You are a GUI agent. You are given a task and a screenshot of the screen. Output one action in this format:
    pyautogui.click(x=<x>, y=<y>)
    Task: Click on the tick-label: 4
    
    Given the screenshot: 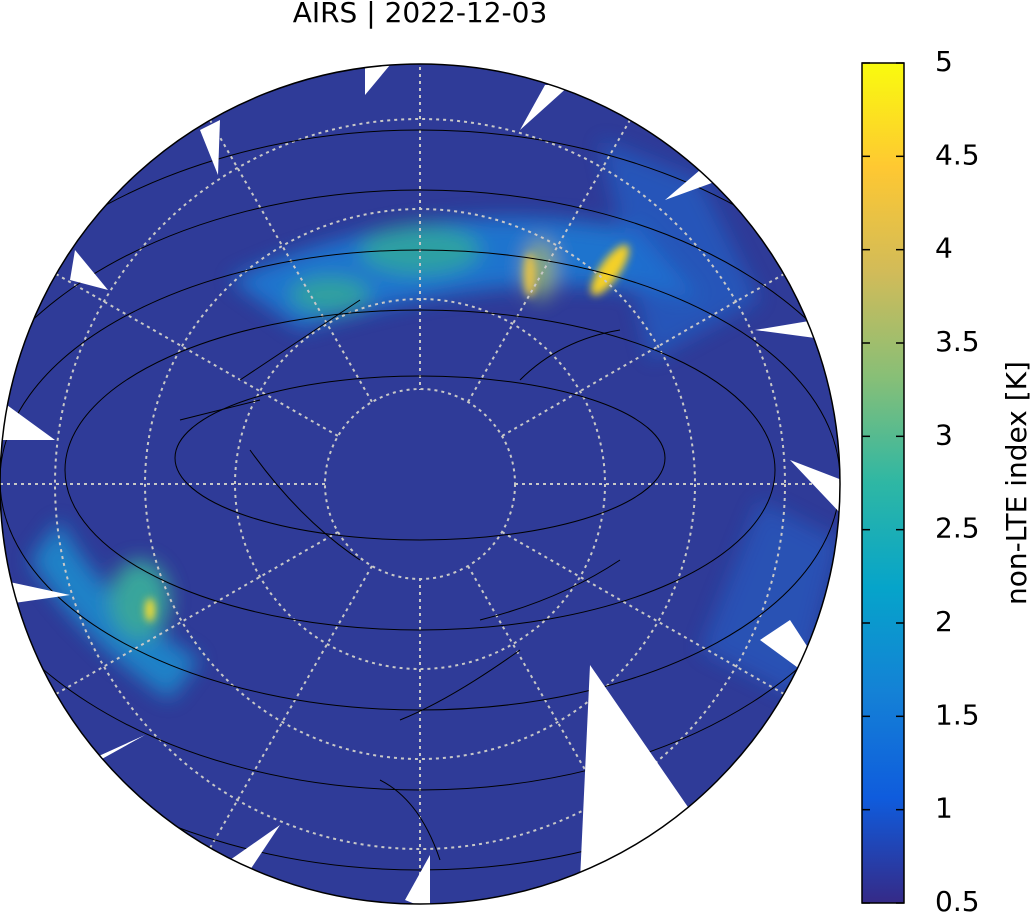 What is the action you would take?
    pyautogui.click(x=944, y=248)
    